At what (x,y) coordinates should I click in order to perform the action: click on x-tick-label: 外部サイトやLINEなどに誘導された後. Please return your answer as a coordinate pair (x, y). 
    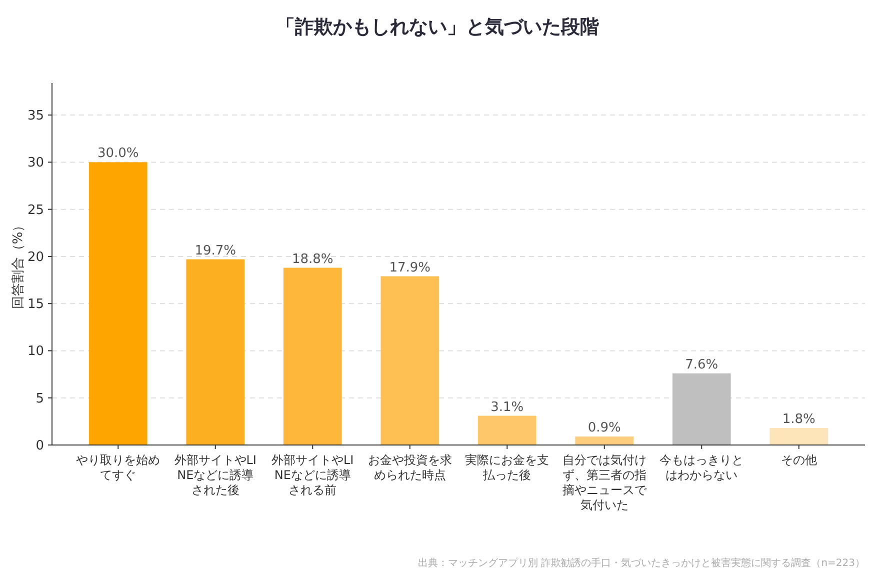
    Looking at the image, I should click on (215, 475).